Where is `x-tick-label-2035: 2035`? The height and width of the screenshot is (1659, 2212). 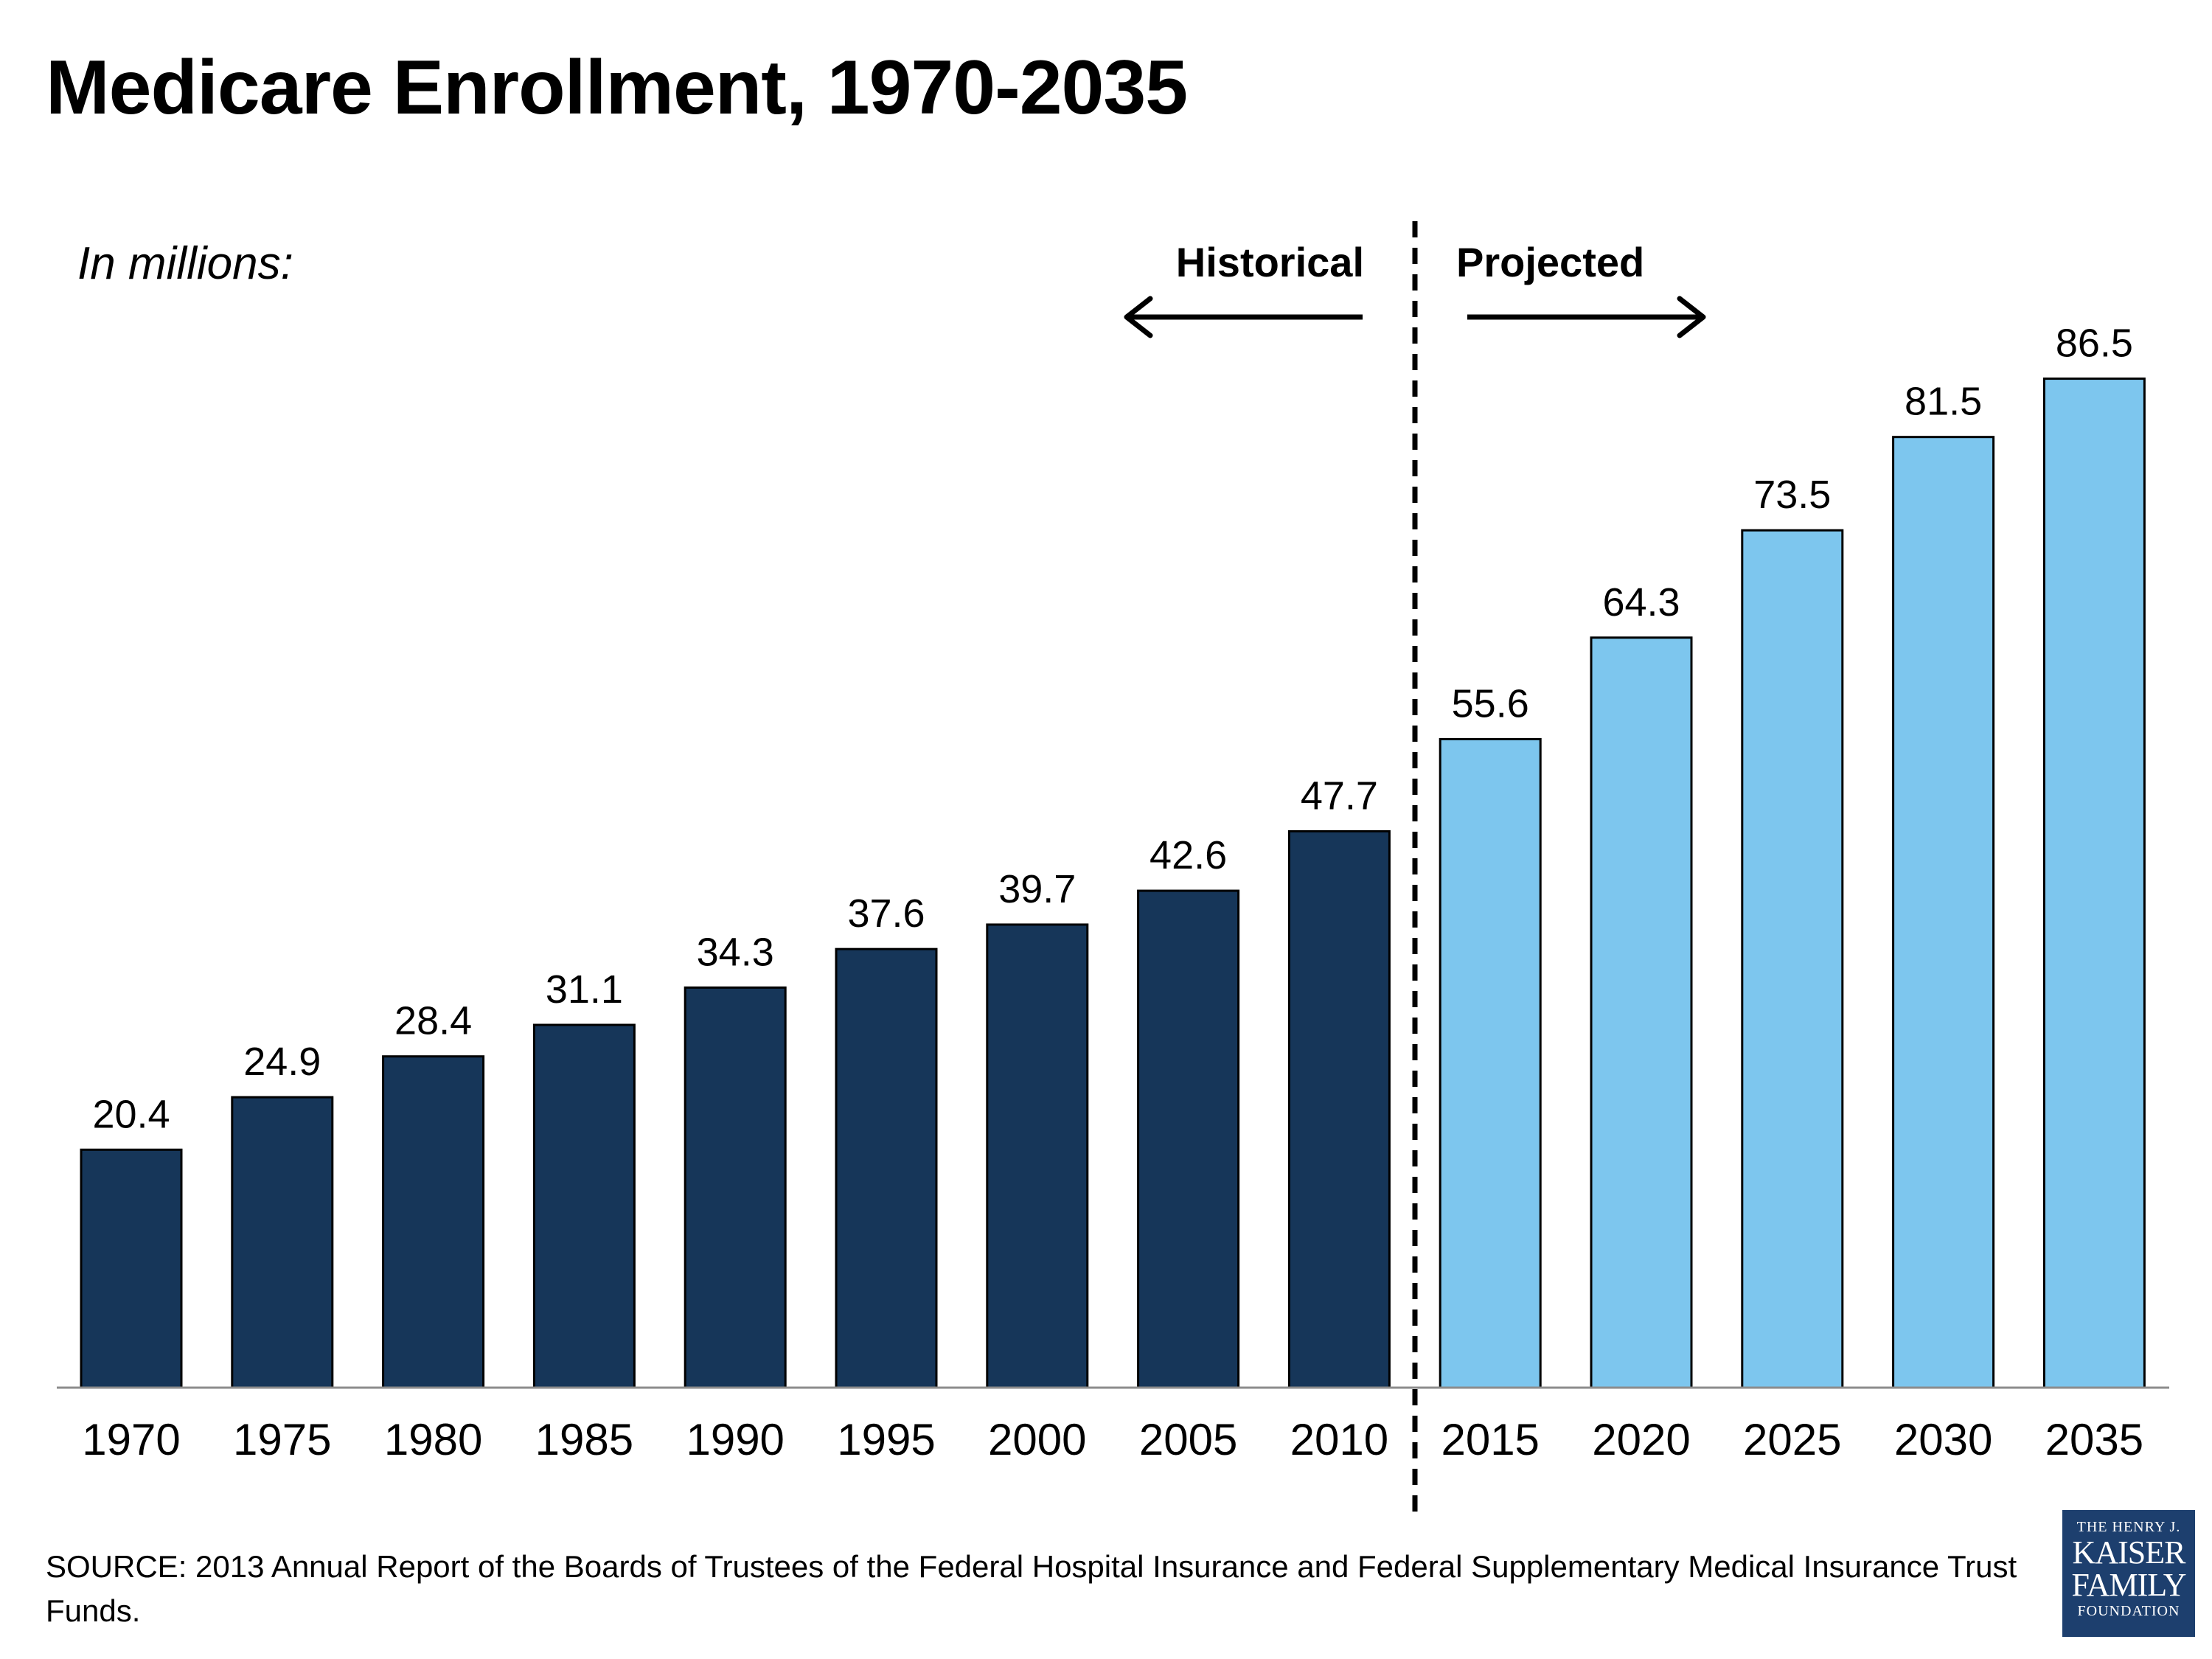 x-tick-label-2035: 2035 is located at coordinates (2094, 1439).